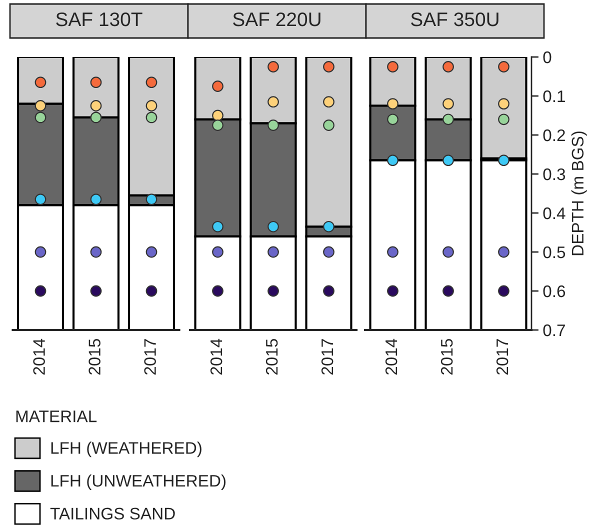  What do you see at coordinates (554, 252) in the screenshot?
I see `y-tick-label: 0.5` at bounding box center [554, 252].